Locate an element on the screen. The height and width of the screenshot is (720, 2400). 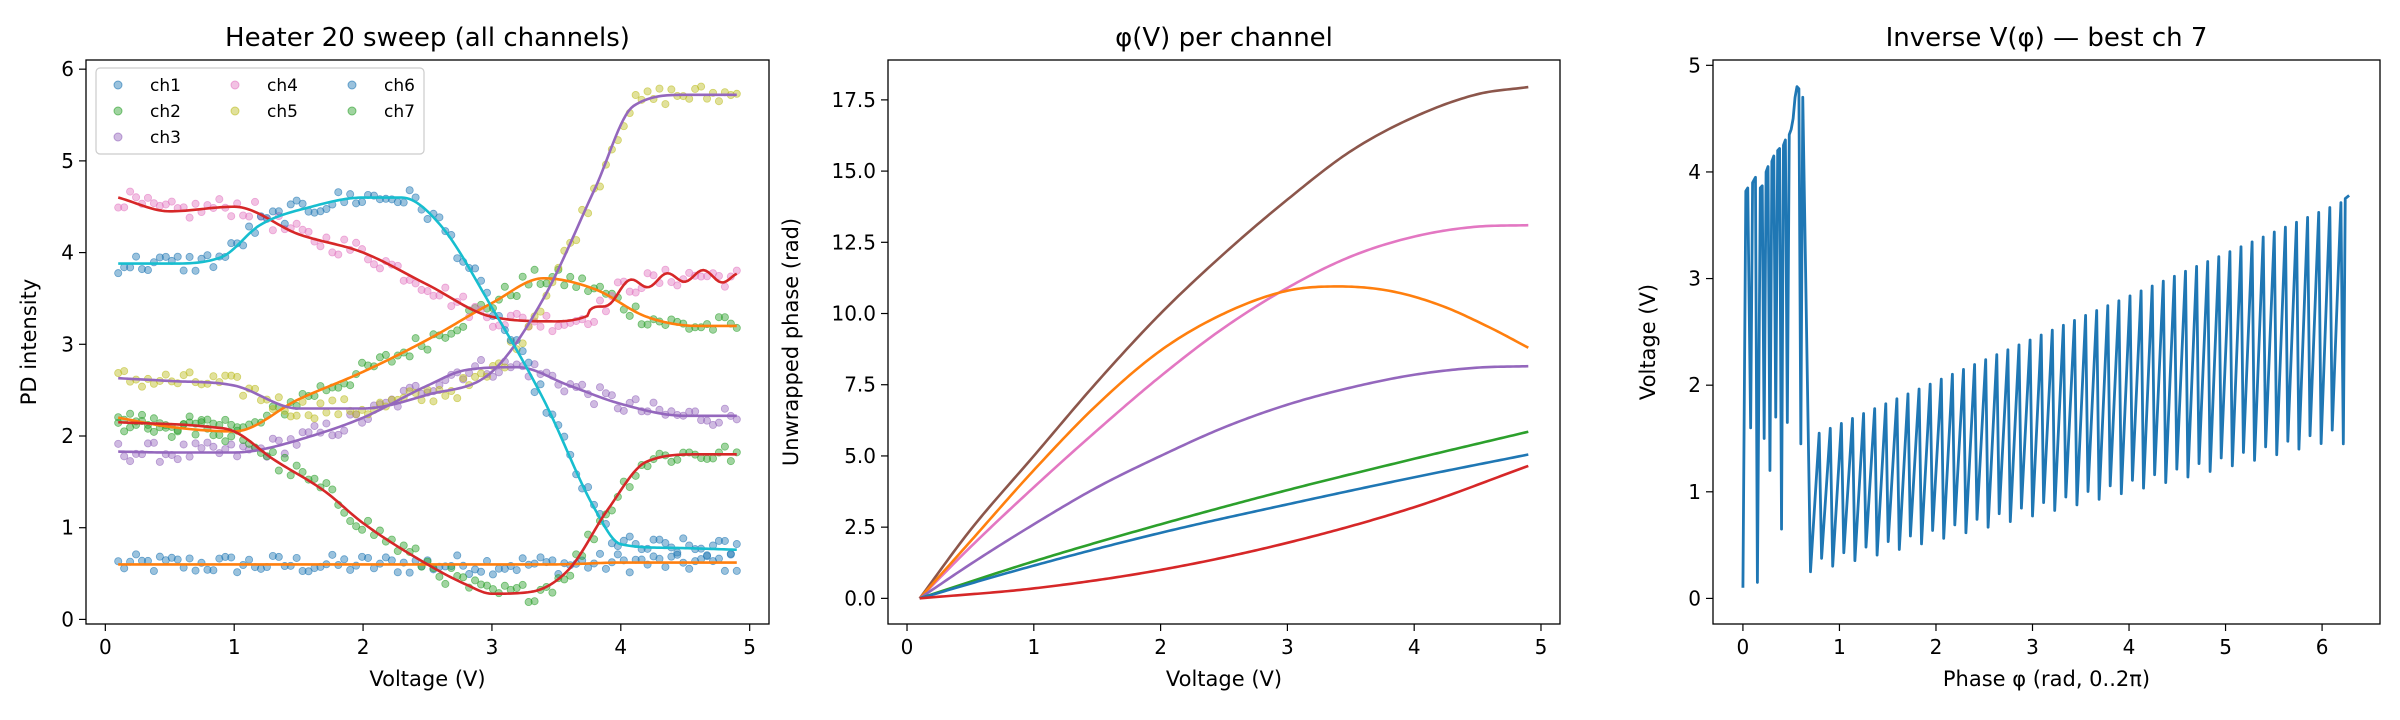
y-tick-label: 5.0 is located at coordinates (860, 456).